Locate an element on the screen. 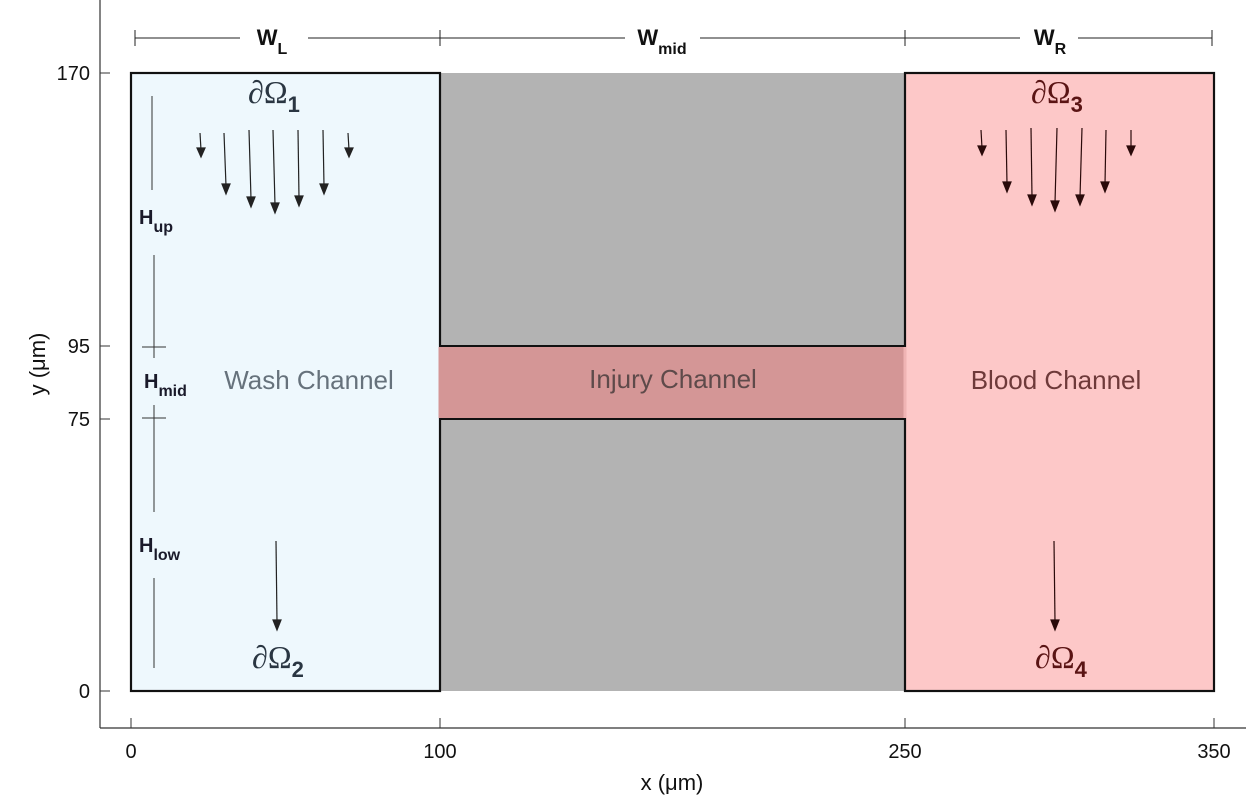  blood-inflow-arrows is located at coordinates (1056, 379).